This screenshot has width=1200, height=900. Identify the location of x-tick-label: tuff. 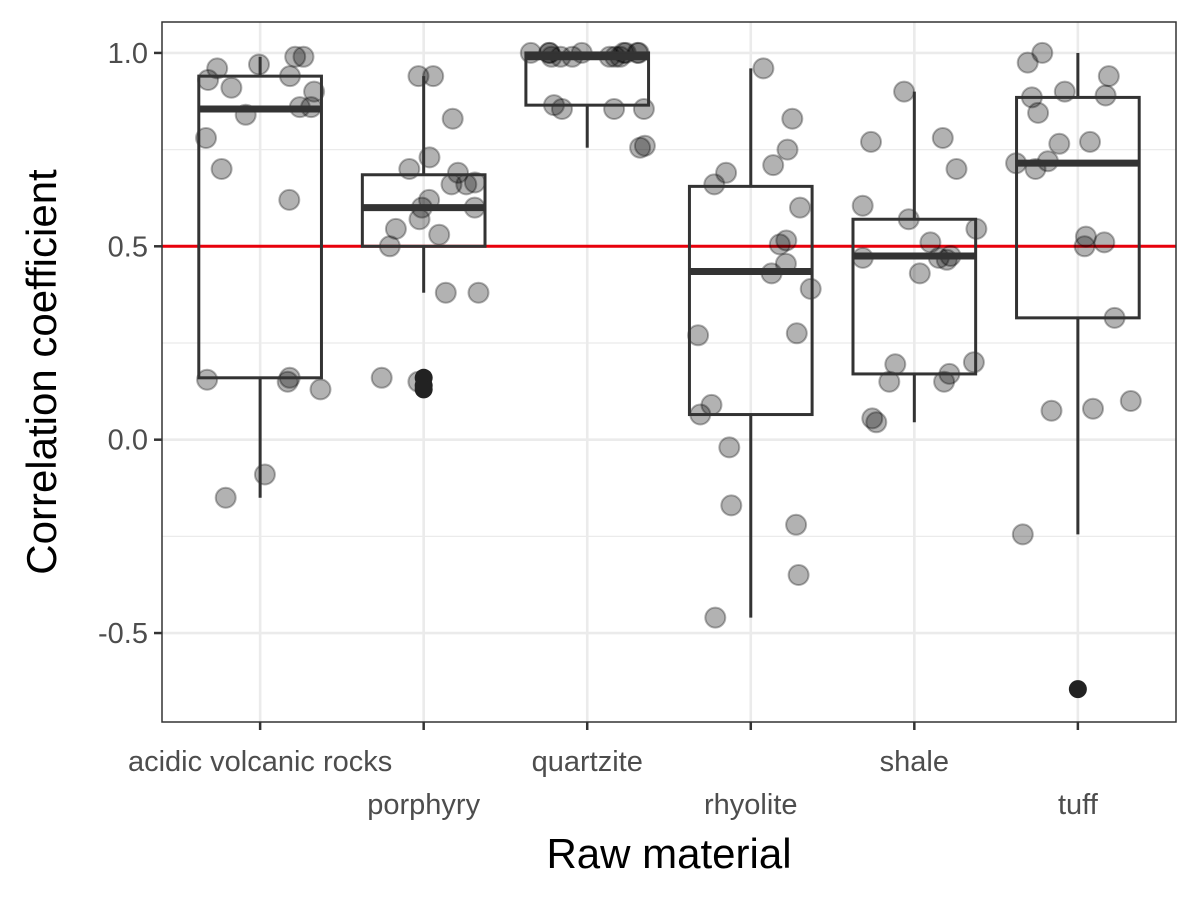
(1078, 805).